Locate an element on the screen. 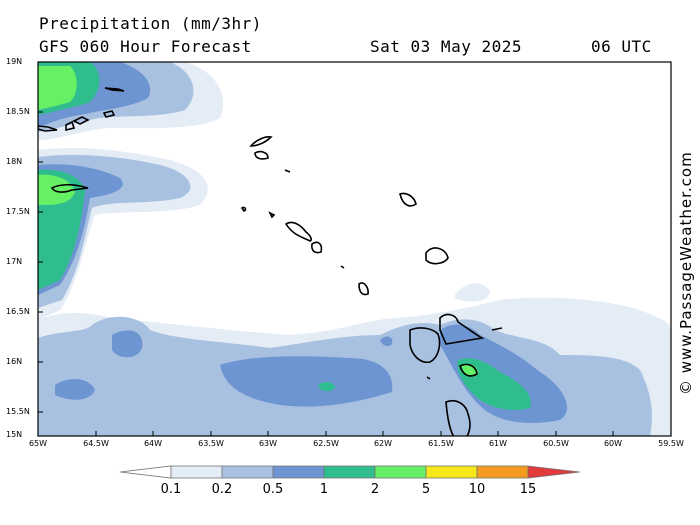 The height and width of the screenshot is (525, 700). colorbar-low-arrow is located at coordinates (145, 472).